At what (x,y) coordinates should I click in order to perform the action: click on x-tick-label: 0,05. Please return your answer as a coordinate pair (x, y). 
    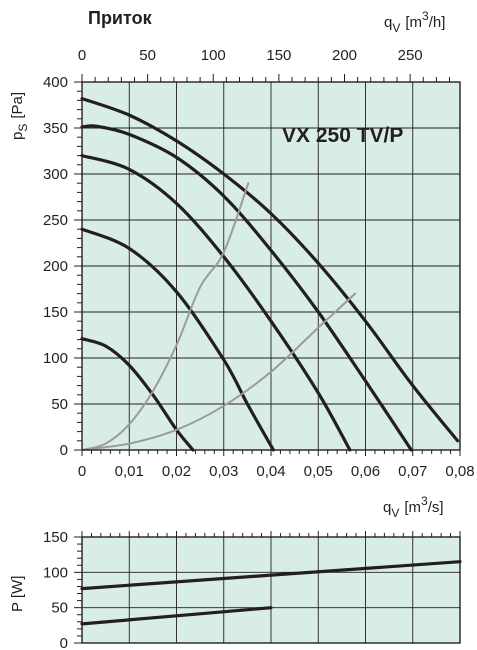
    Looking at the image, I should click on (318, 471).